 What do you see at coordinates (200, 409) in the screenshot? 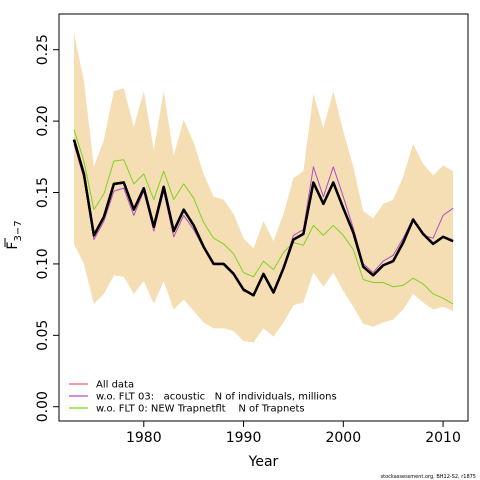
I see `legend-label: w.o. FLT 0: NEW Trapnetflt N of Trapnets` at bounding box center [200, 409].